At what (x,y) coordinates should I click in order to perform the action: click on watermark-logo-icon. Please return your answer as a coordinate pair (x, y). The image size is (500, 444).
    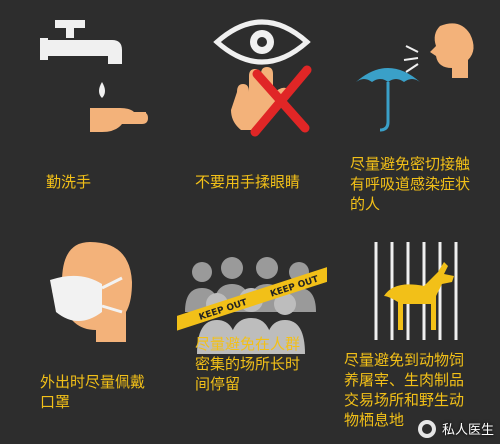
    Looking at the image, I should click on (426, 428).